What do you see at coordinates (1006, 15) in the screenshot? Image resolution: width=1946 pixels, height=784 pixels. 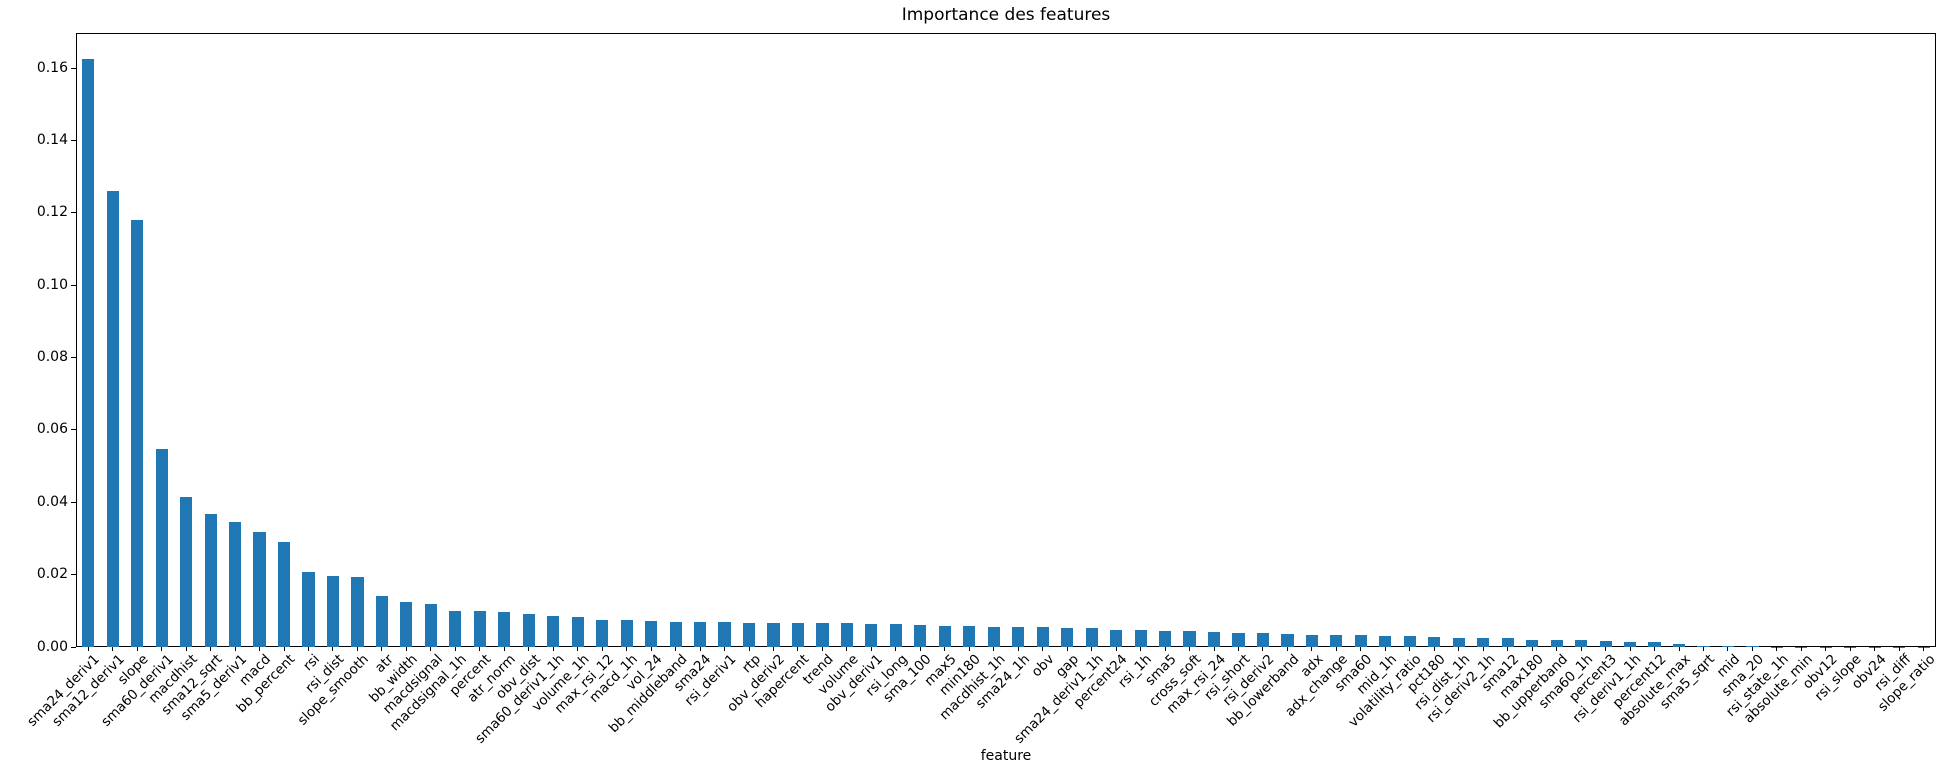 I see `chart-title: Importance des features` at bounding box center [1006, 15].